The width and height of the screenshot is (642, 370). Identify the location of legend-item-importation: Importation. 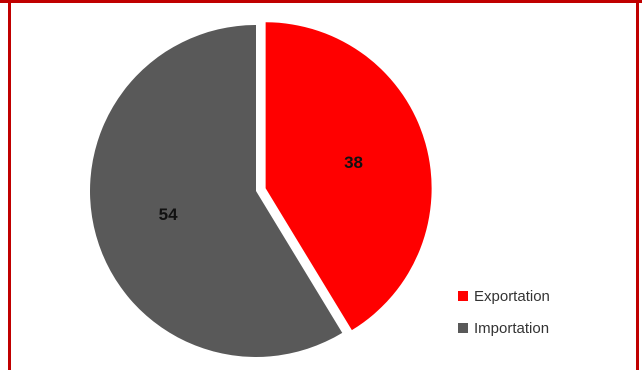
(504, 328).